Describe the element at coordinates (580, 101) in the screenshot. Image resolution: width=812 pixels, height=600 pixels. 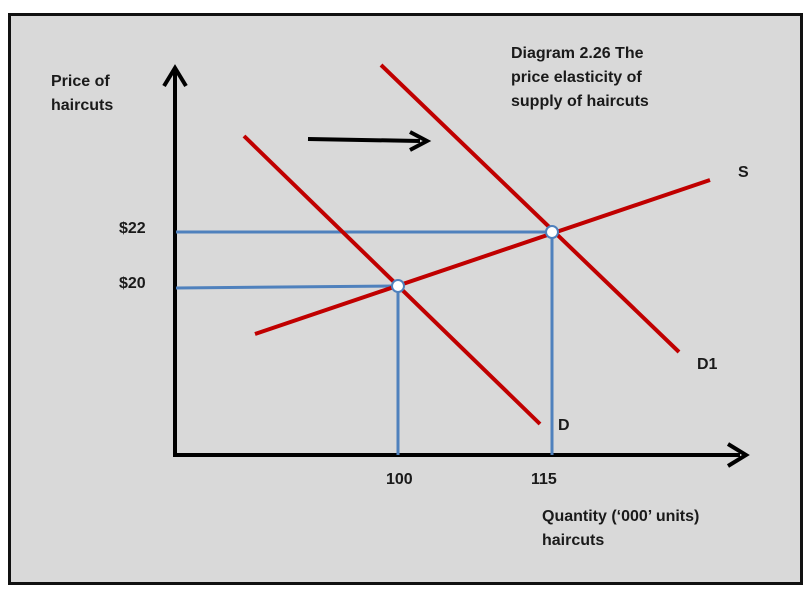
I see `title-line-3: supply of haircuts` at that location.